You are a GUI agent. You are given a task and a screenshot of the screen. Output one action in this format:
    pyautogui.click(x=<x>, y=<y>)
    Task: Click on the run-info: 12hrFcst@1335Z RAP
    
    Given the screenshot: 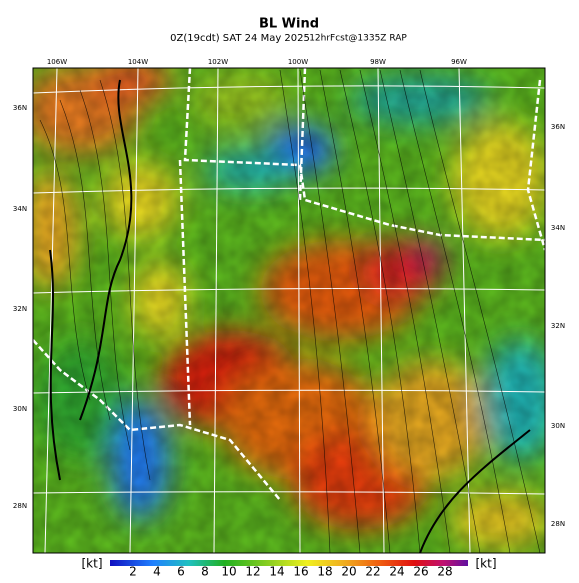 What is the action you would take?
    pyautogui.click(x=358, y=39)
    